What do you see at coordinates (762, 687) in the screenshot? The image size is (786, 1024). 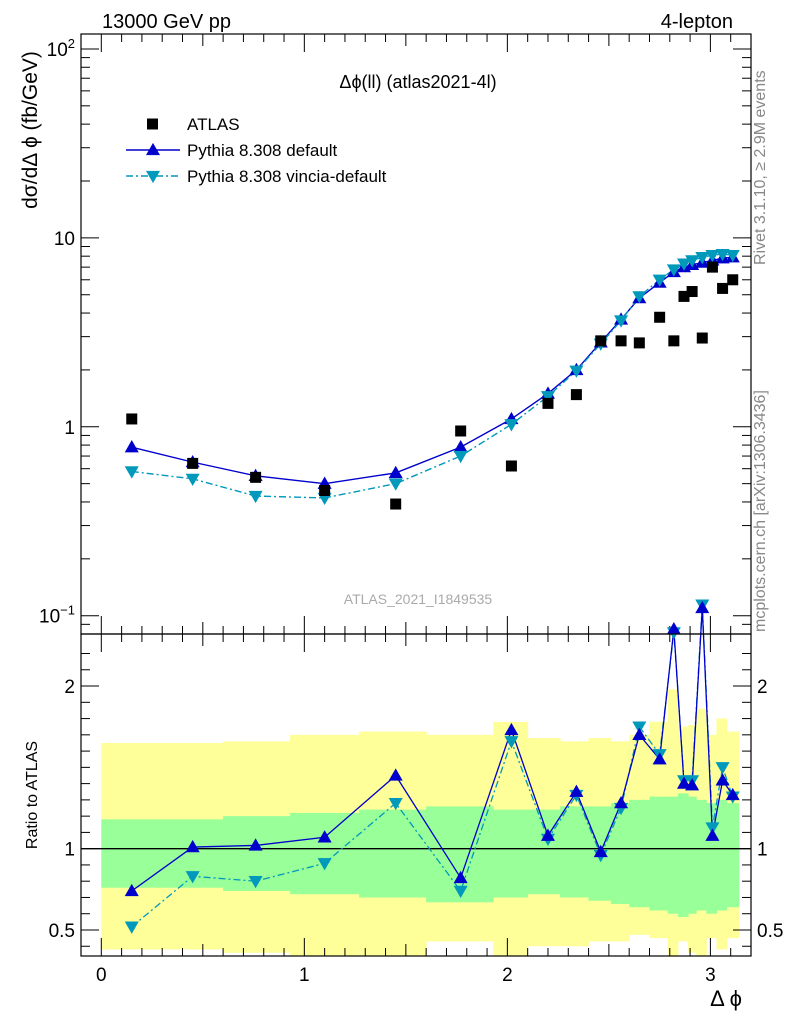 I see `ratio-y-tick-label-right: 2` at bounding box center [762, 687].